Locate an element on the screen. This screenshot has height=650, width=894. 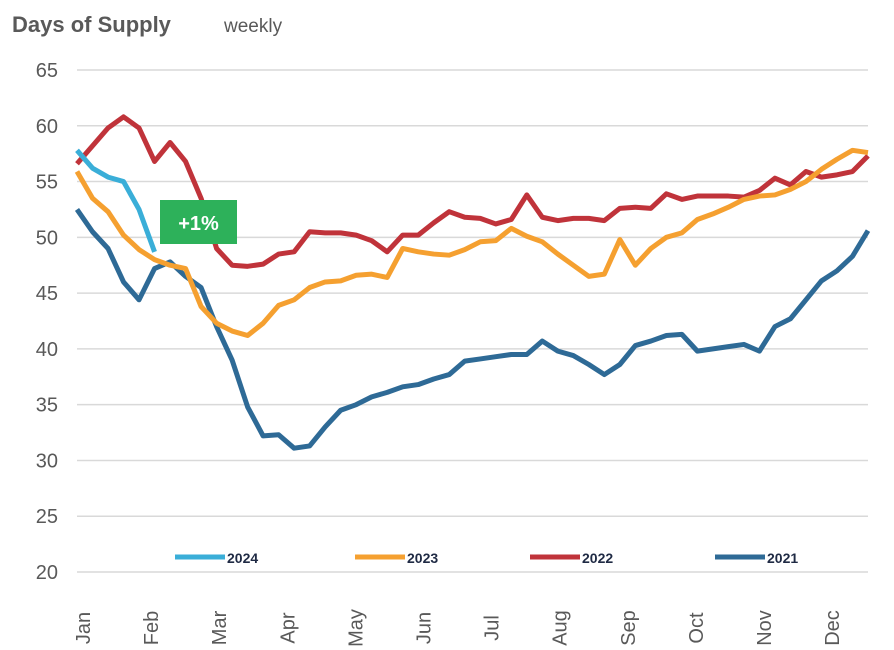
annotation-box is located at coordinates (198, 222).